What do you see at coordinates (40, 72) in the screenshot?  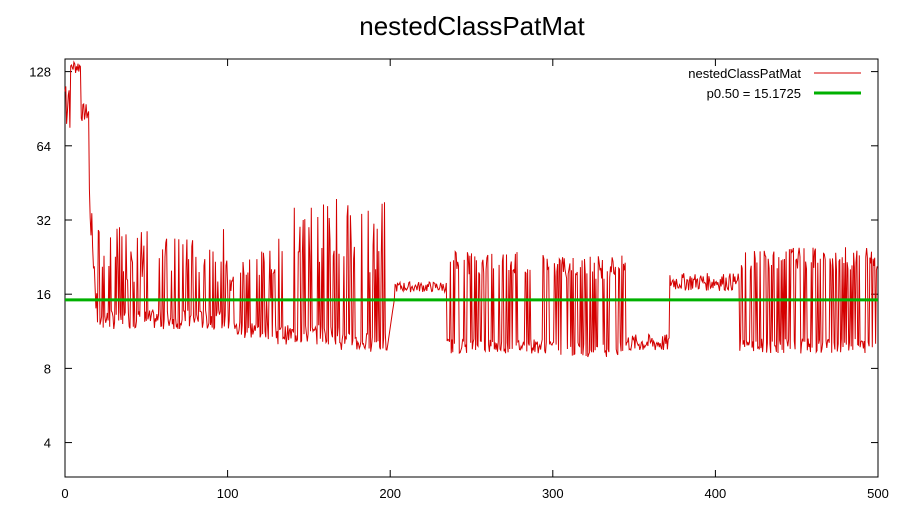 I see `y-tick-label: 128` at bounding box center [40, 72].